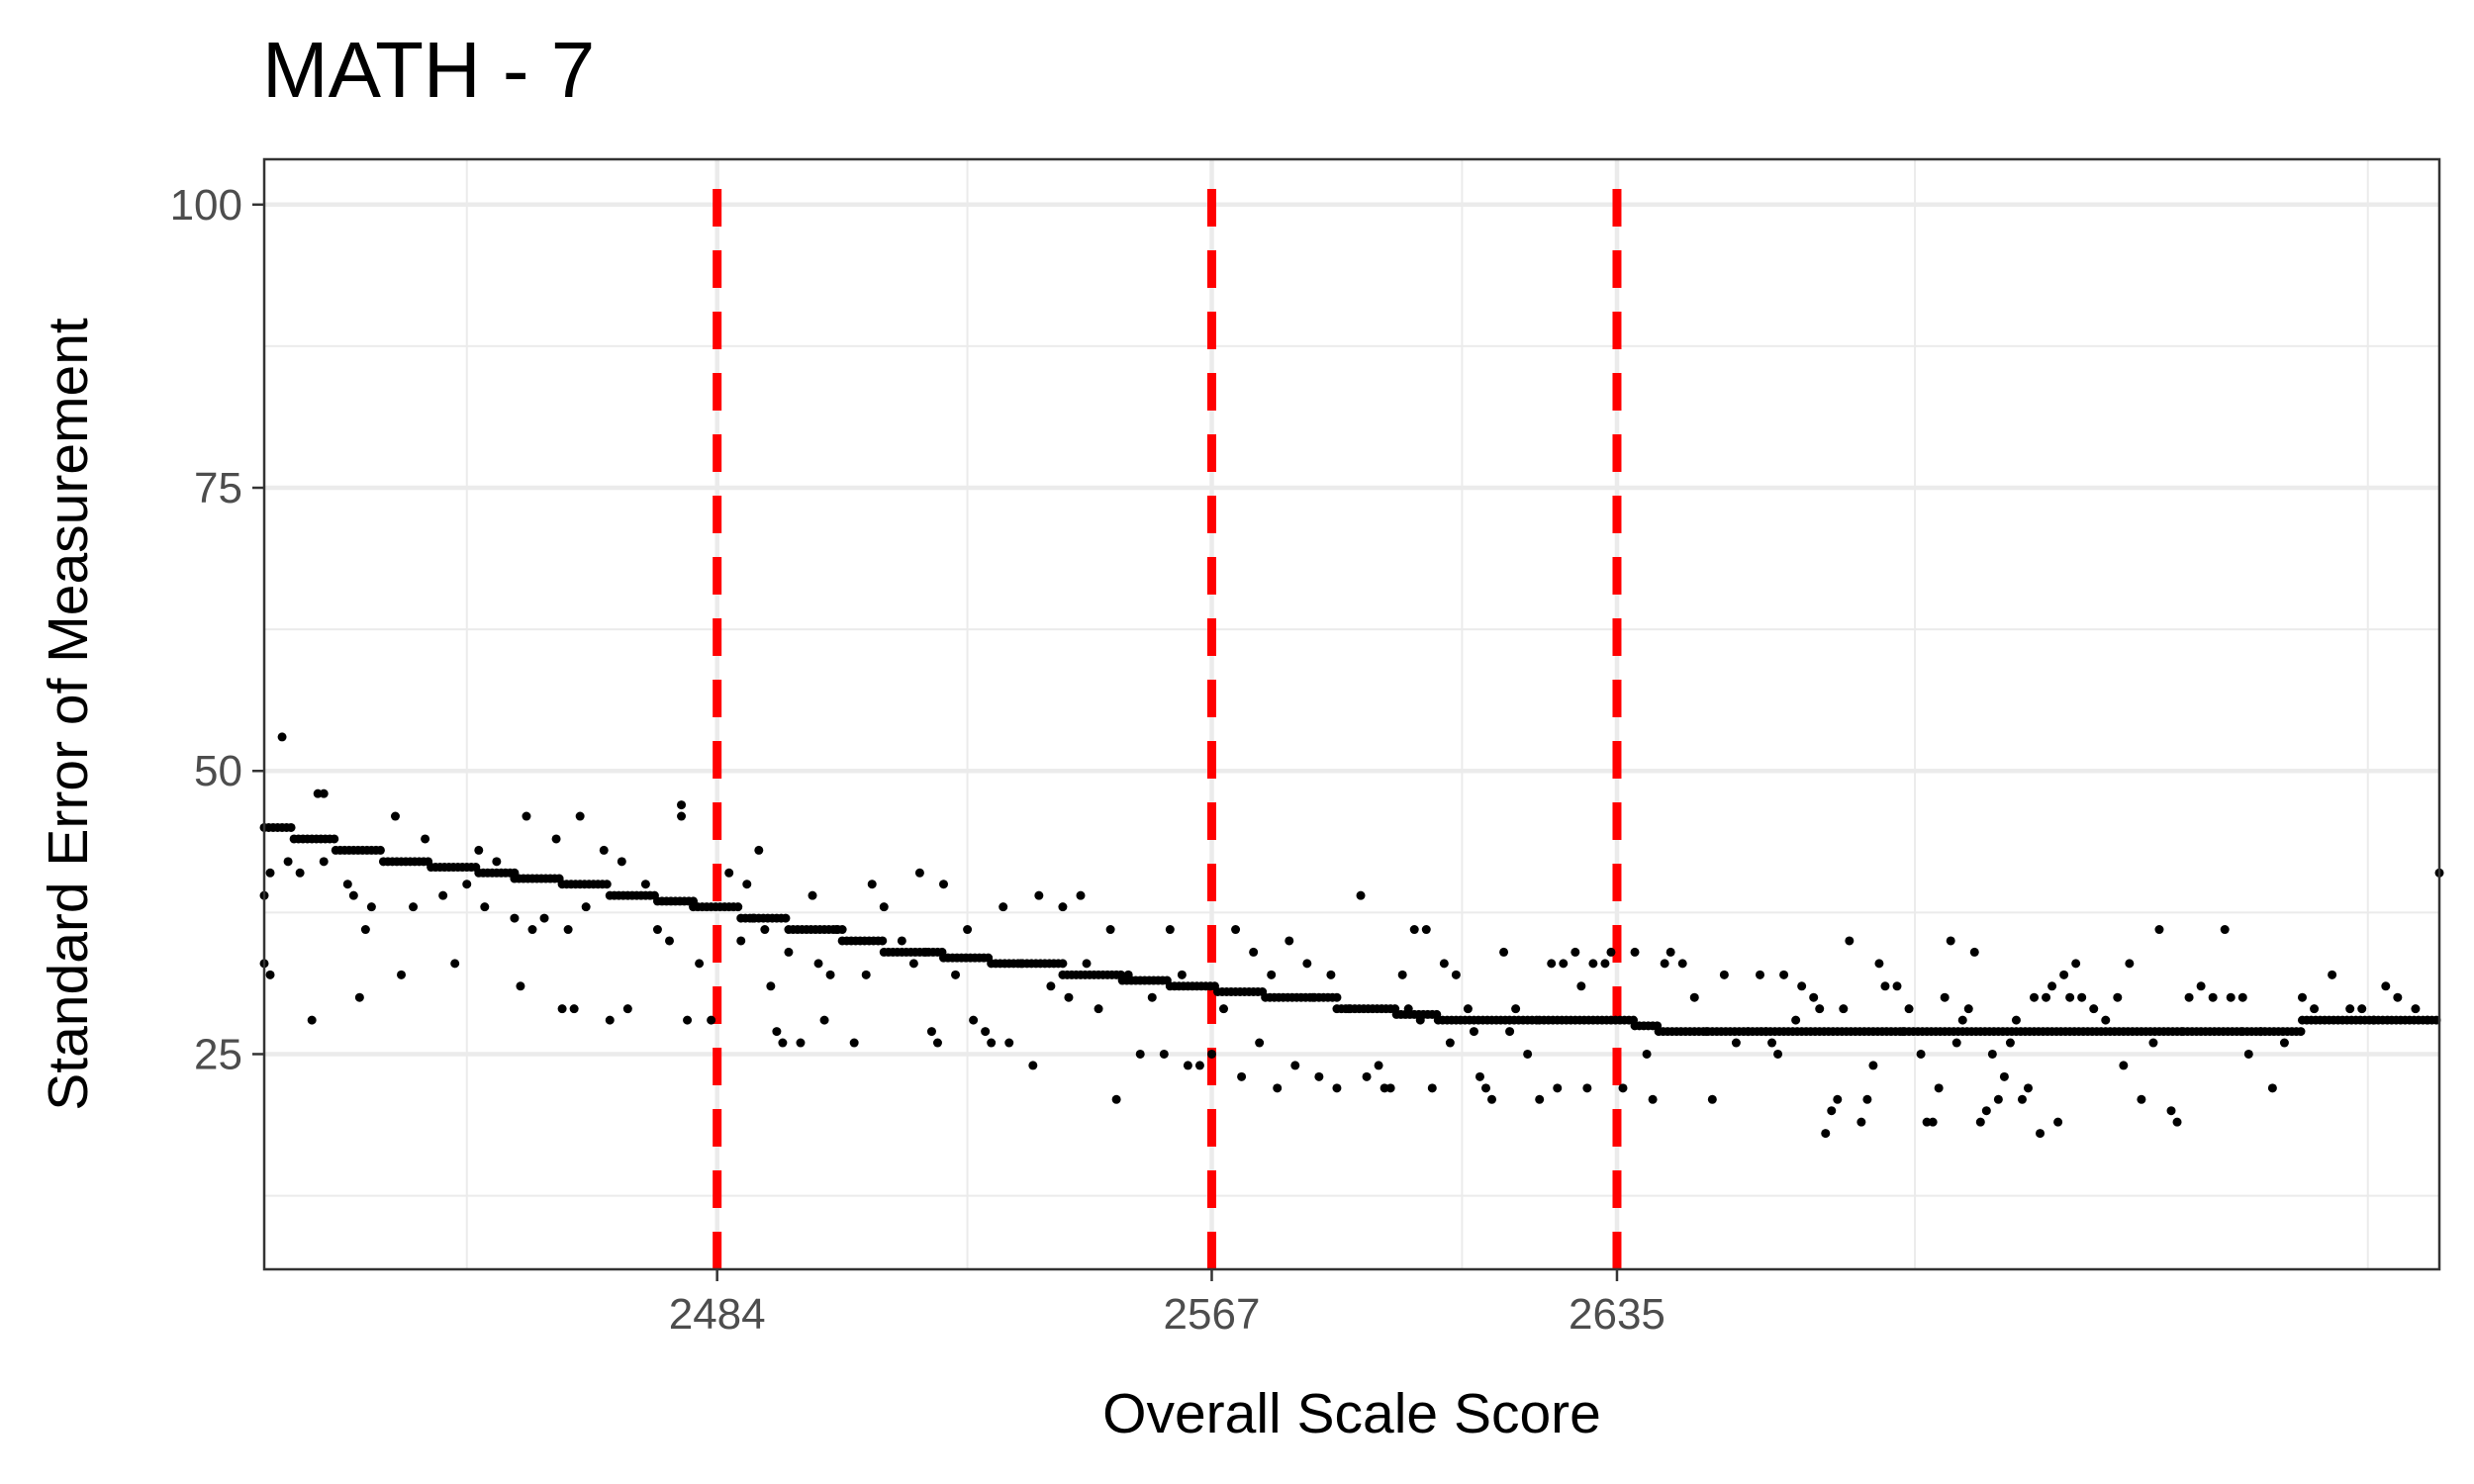 The height and width of the screenshot is (1484, 2474). What do you see at coordinates (68, 714) in the screenshot?
I see `y-axis-title: Standard Error of Measurement` at bounding box center [68, 714].